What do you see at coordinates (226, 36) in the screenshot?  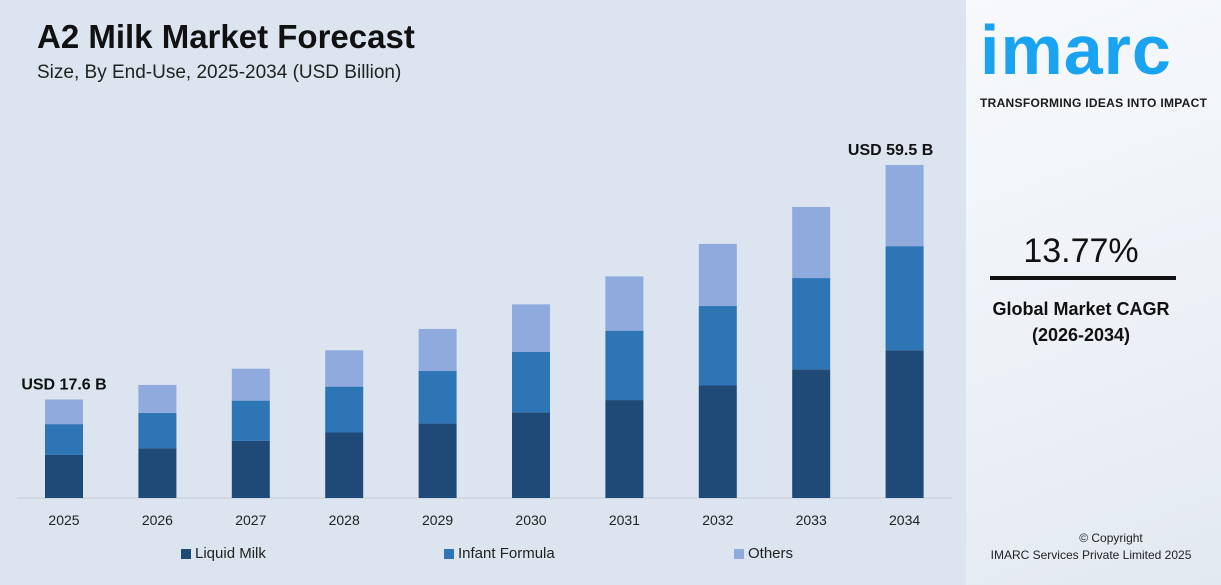 I see `chart-title: A2 Milk Market Forecast` at bounding box center [226, 36].